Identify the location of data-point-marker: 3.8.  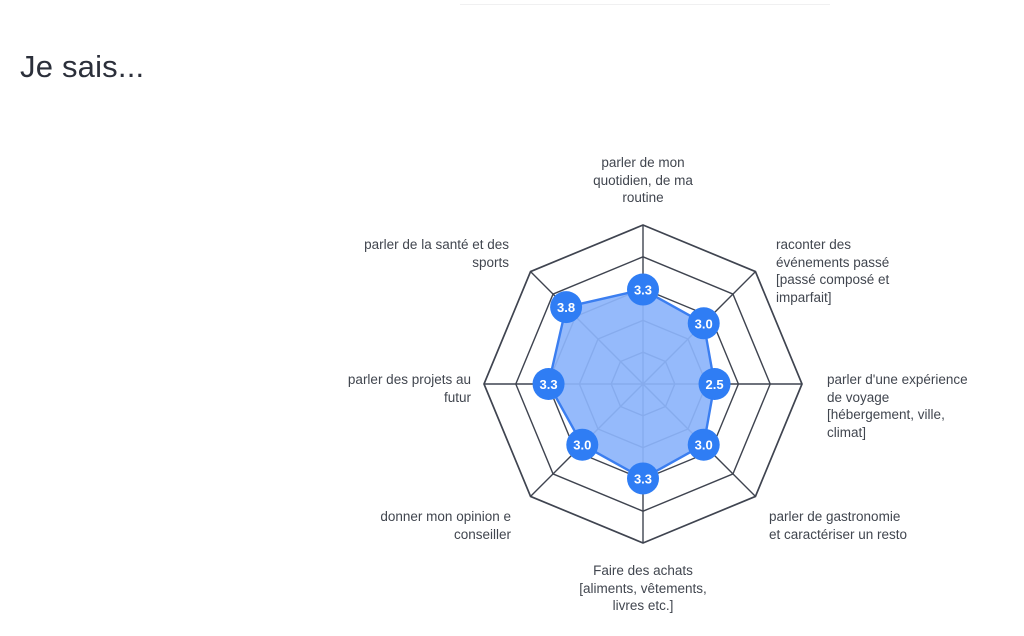
(566, 307).